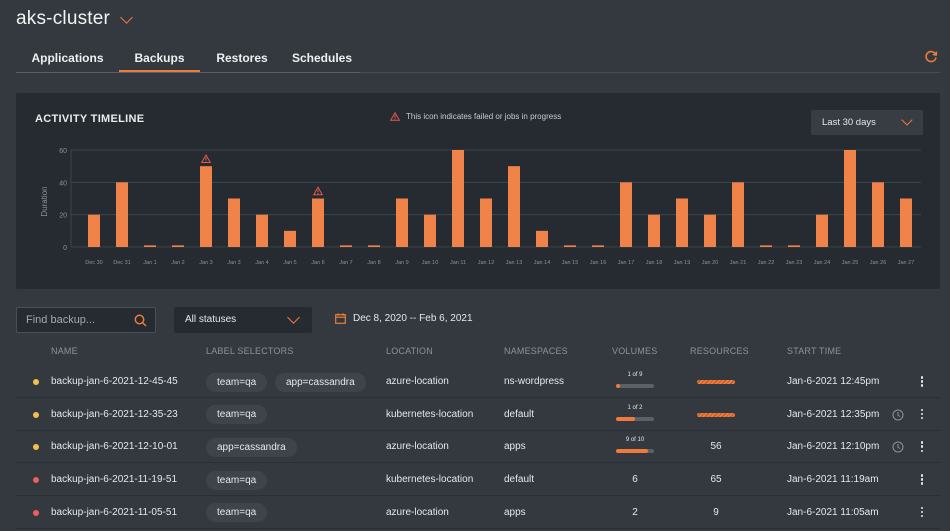 The image size is (950, 531). Describe the element at coordinates (114, 381) in the screenshot. I see `backup-name: backup-jan-6-2021-12-45-45` at that location.